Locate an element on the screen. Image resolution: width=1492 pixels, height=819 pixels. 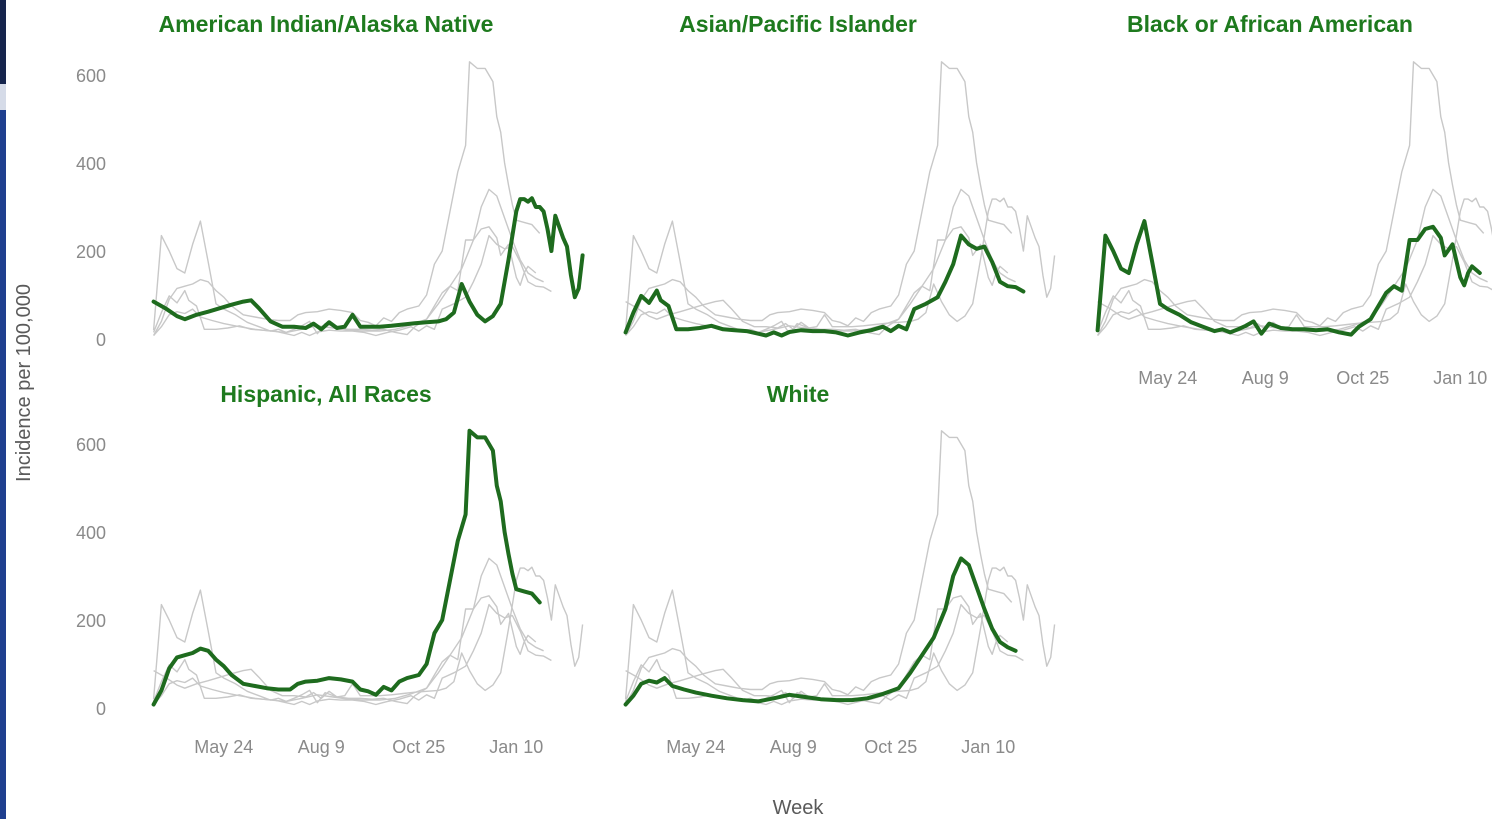
panel-5: White May 24 Aug 9 Oct 25 Jan 10 is located at coordinates (839, 569).